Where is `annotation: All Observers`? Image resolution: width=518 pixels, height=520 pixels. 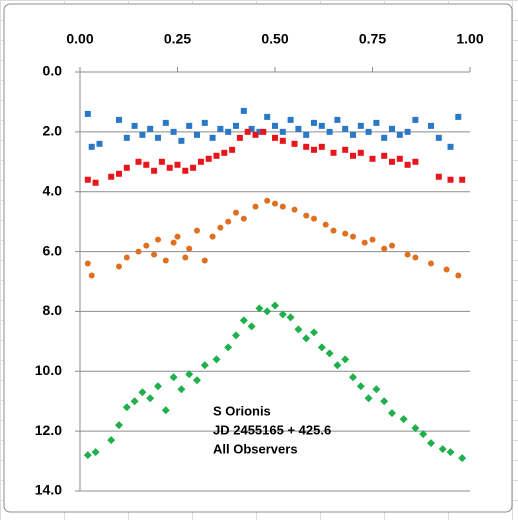 annotation: All Observers is located at coordinates (255, 448).